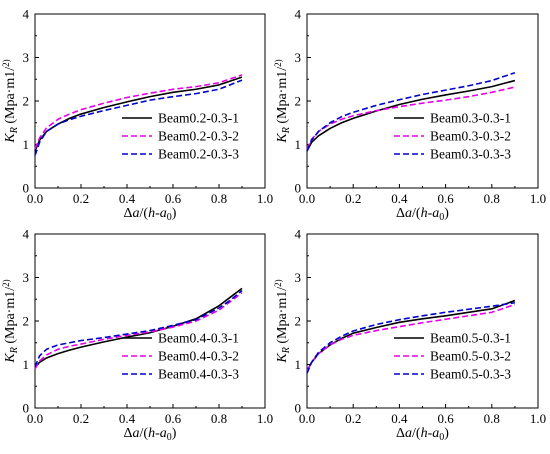  What do you see at coordinates (470, 374) in the screenshot?
I see `legend-label-3: Beam0.5-0.3-3` at bounding box center [470, 374].